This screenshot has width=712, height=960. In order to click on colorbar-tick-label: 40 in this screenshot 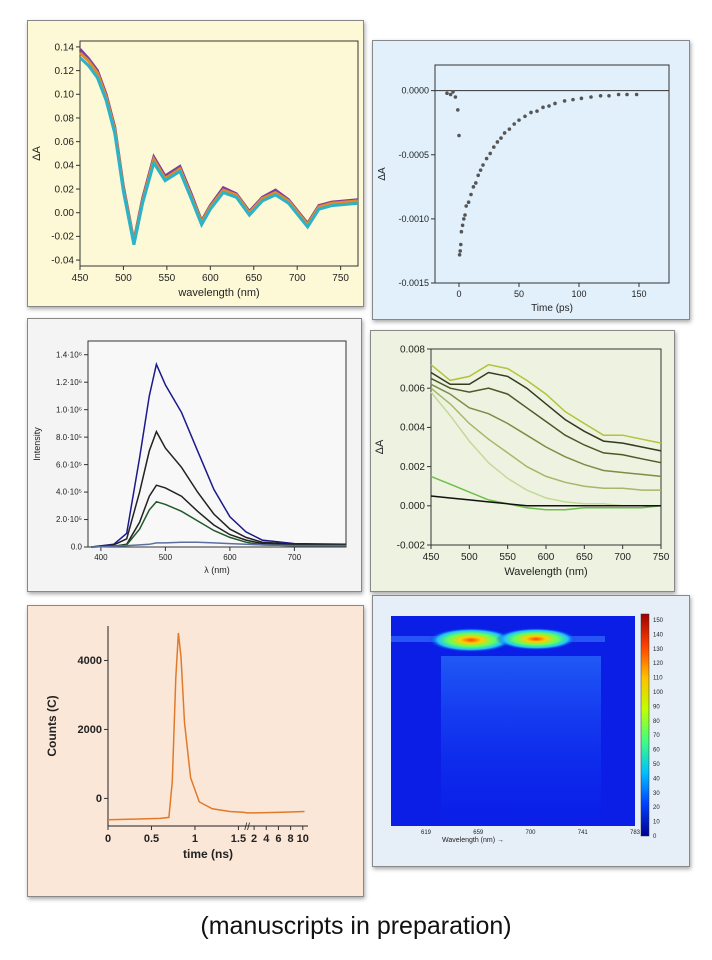, I will do `click(656, 779)`.